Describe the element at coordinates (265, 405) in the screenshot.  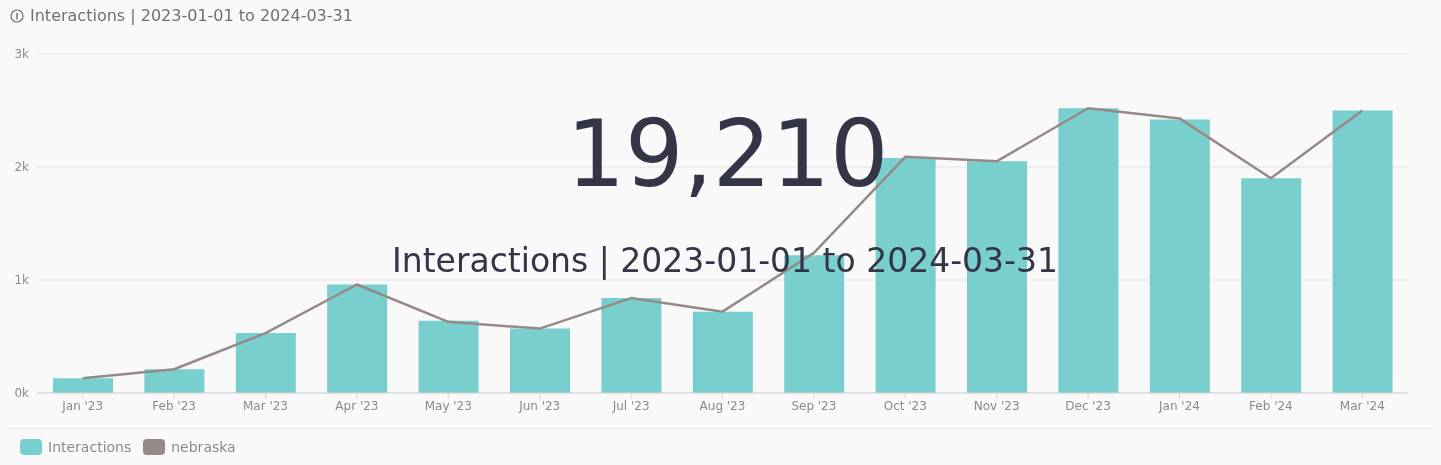
I see `x-tick-label: Mar '23` at that location.